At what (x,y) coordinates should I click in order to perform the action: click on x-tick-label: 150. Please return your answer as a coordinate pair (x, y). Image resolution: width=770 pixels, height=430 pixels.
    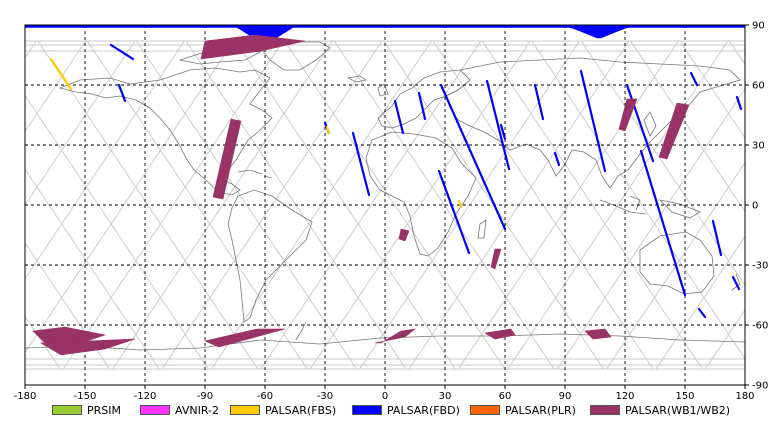
    Looking at the image, I should click on (684, 395).